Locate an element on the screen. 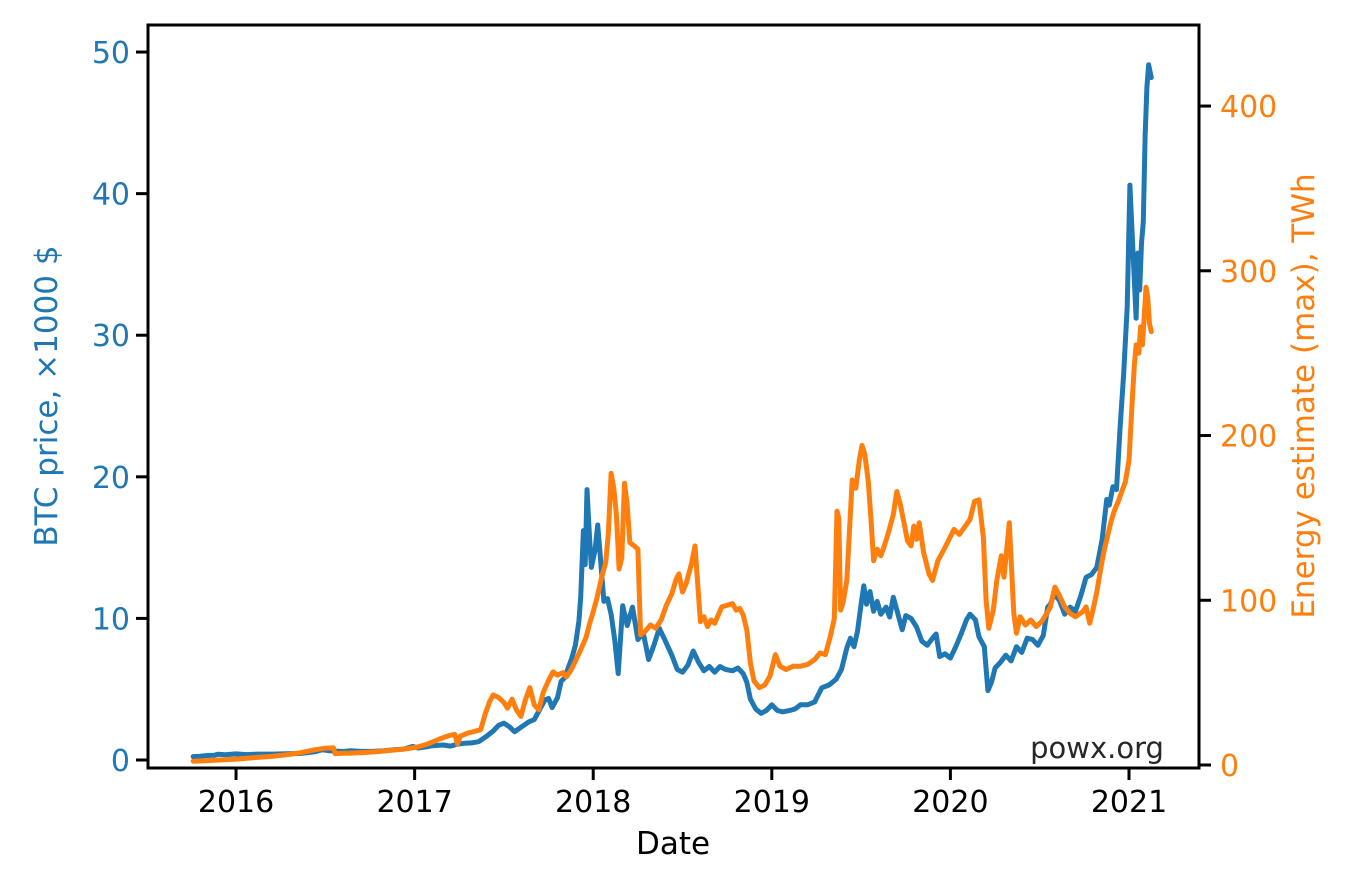 The image size is (1353, 889). right-y-tick-label: 400 is located at coordinates (1248, 107).